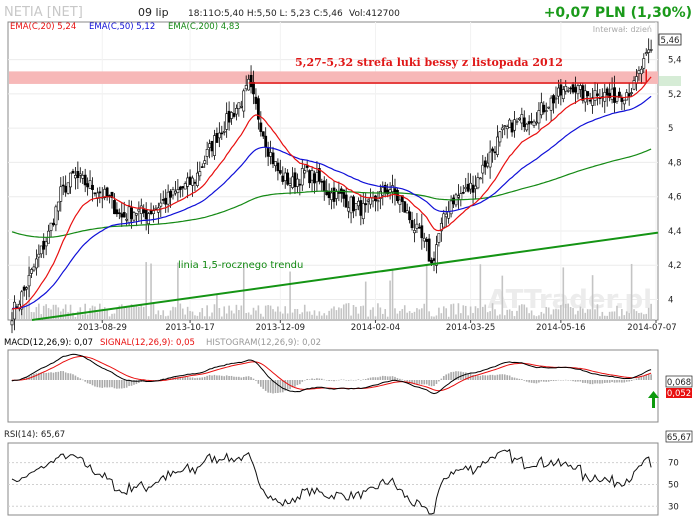  What do you see at coordinates (201, 14) in the screenshot?
I see `time-label: 18:11` at bounding box center [201, 14].